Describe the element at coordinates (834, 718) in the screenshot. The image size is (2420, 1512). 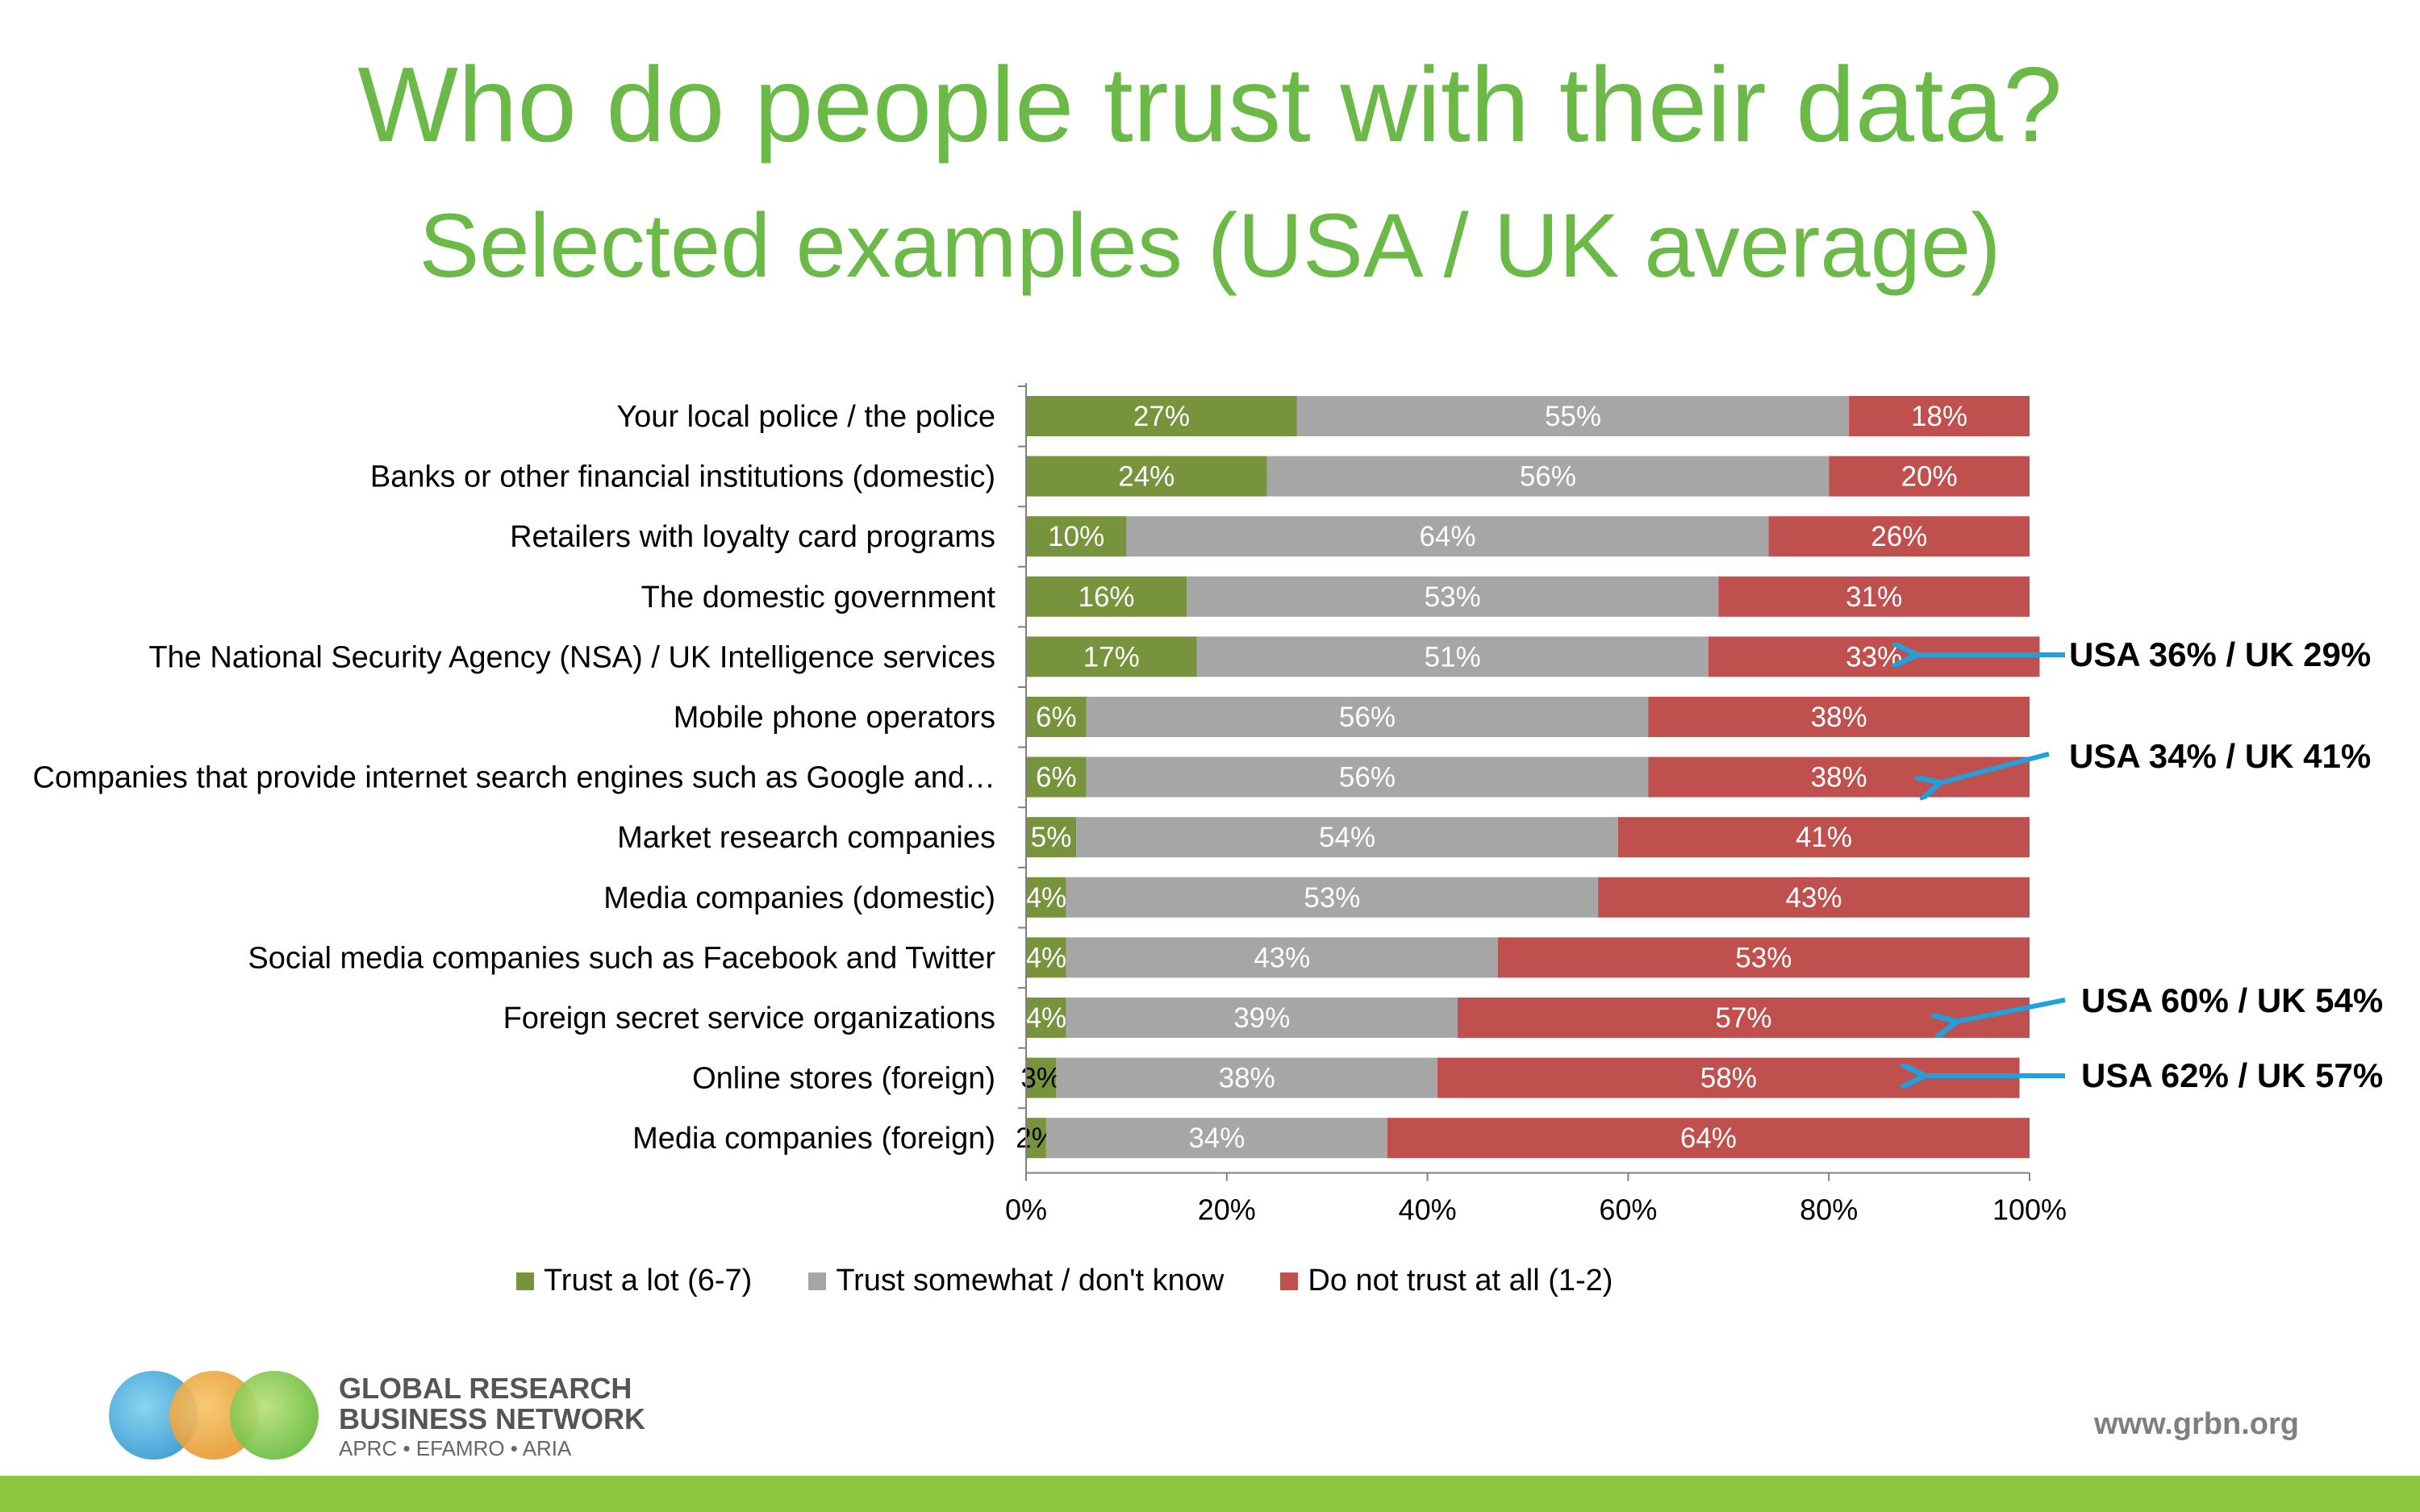
I see `category-label: Mobile phone operators` at that location.